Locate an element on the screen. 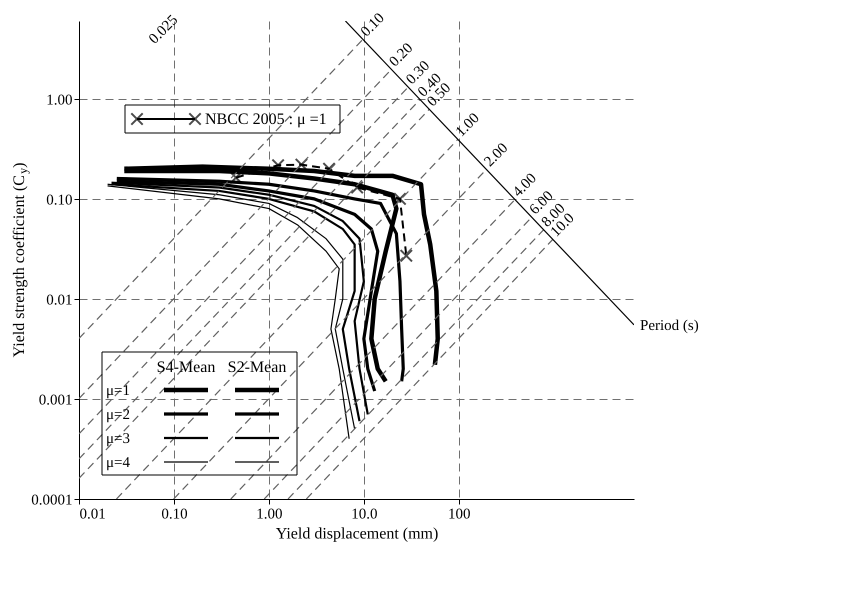  y-tick-label: 0.001 is located at coordinates (55, 400).